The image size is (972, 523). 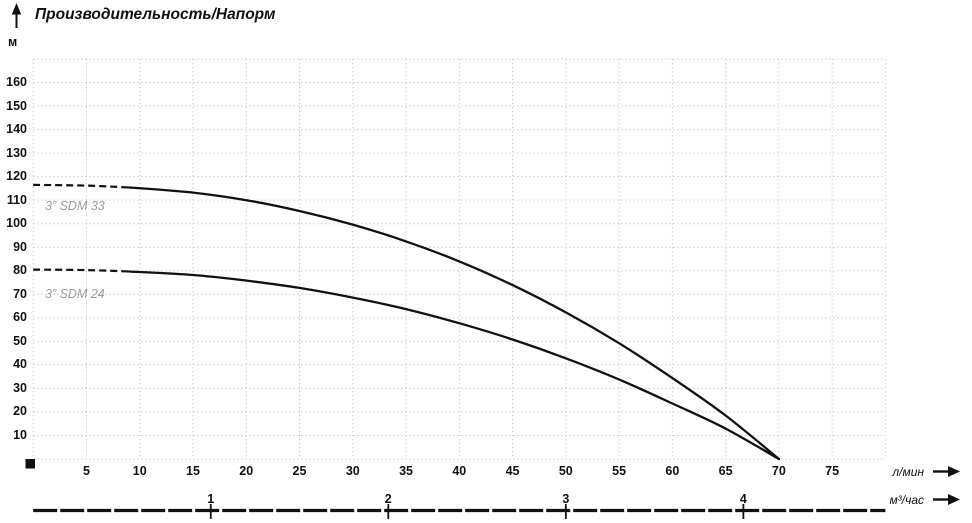 I want to click on y-tick-label: 80, so click(x=20, y=270).